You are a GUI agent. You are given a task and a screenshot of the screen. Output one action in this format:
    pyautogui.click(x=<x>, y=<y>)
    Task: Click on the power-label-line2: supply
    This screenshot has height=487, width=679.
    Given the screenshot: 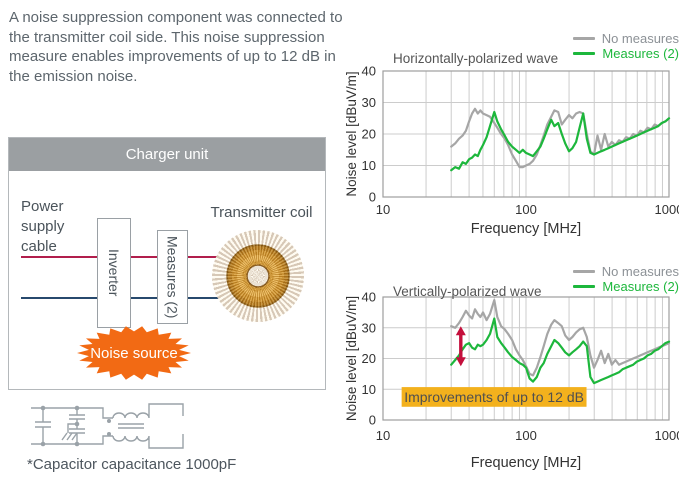 What is the action you would take?
    pyautogui.click(x=43, y=226)
    